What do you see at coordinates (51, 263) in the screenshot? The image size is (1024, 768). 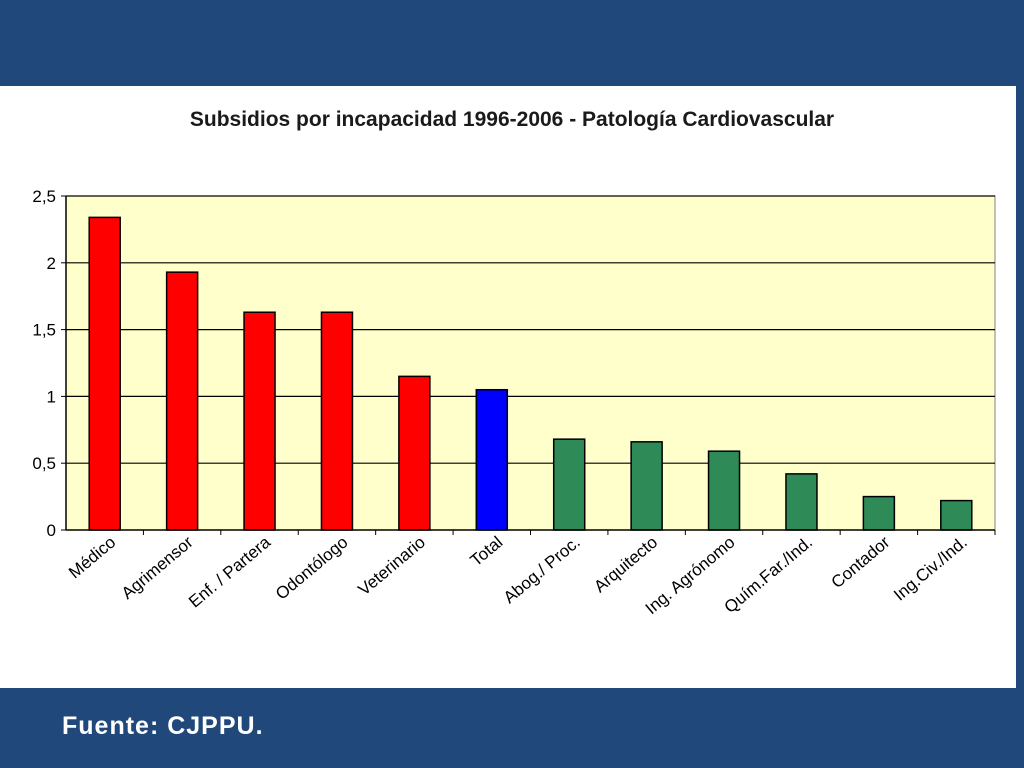 I see `y-tick-label: 2` at bounding box center [51, 263].